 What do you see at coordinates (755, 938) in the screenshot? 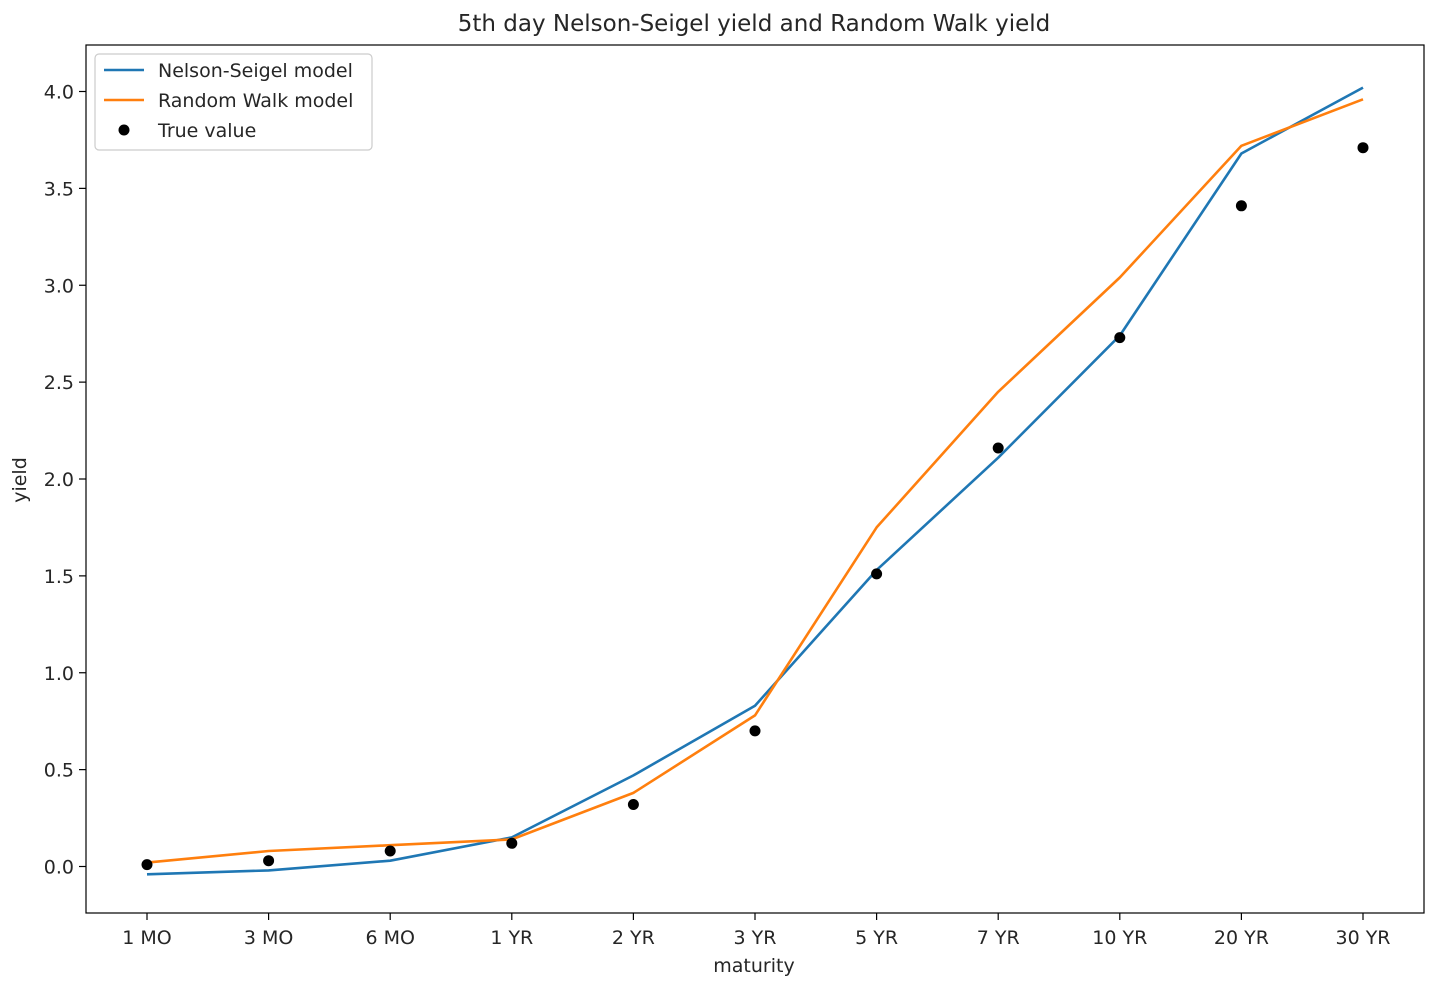
I see `x-tick-label: 3 YR` at bounding box center [755, 938].